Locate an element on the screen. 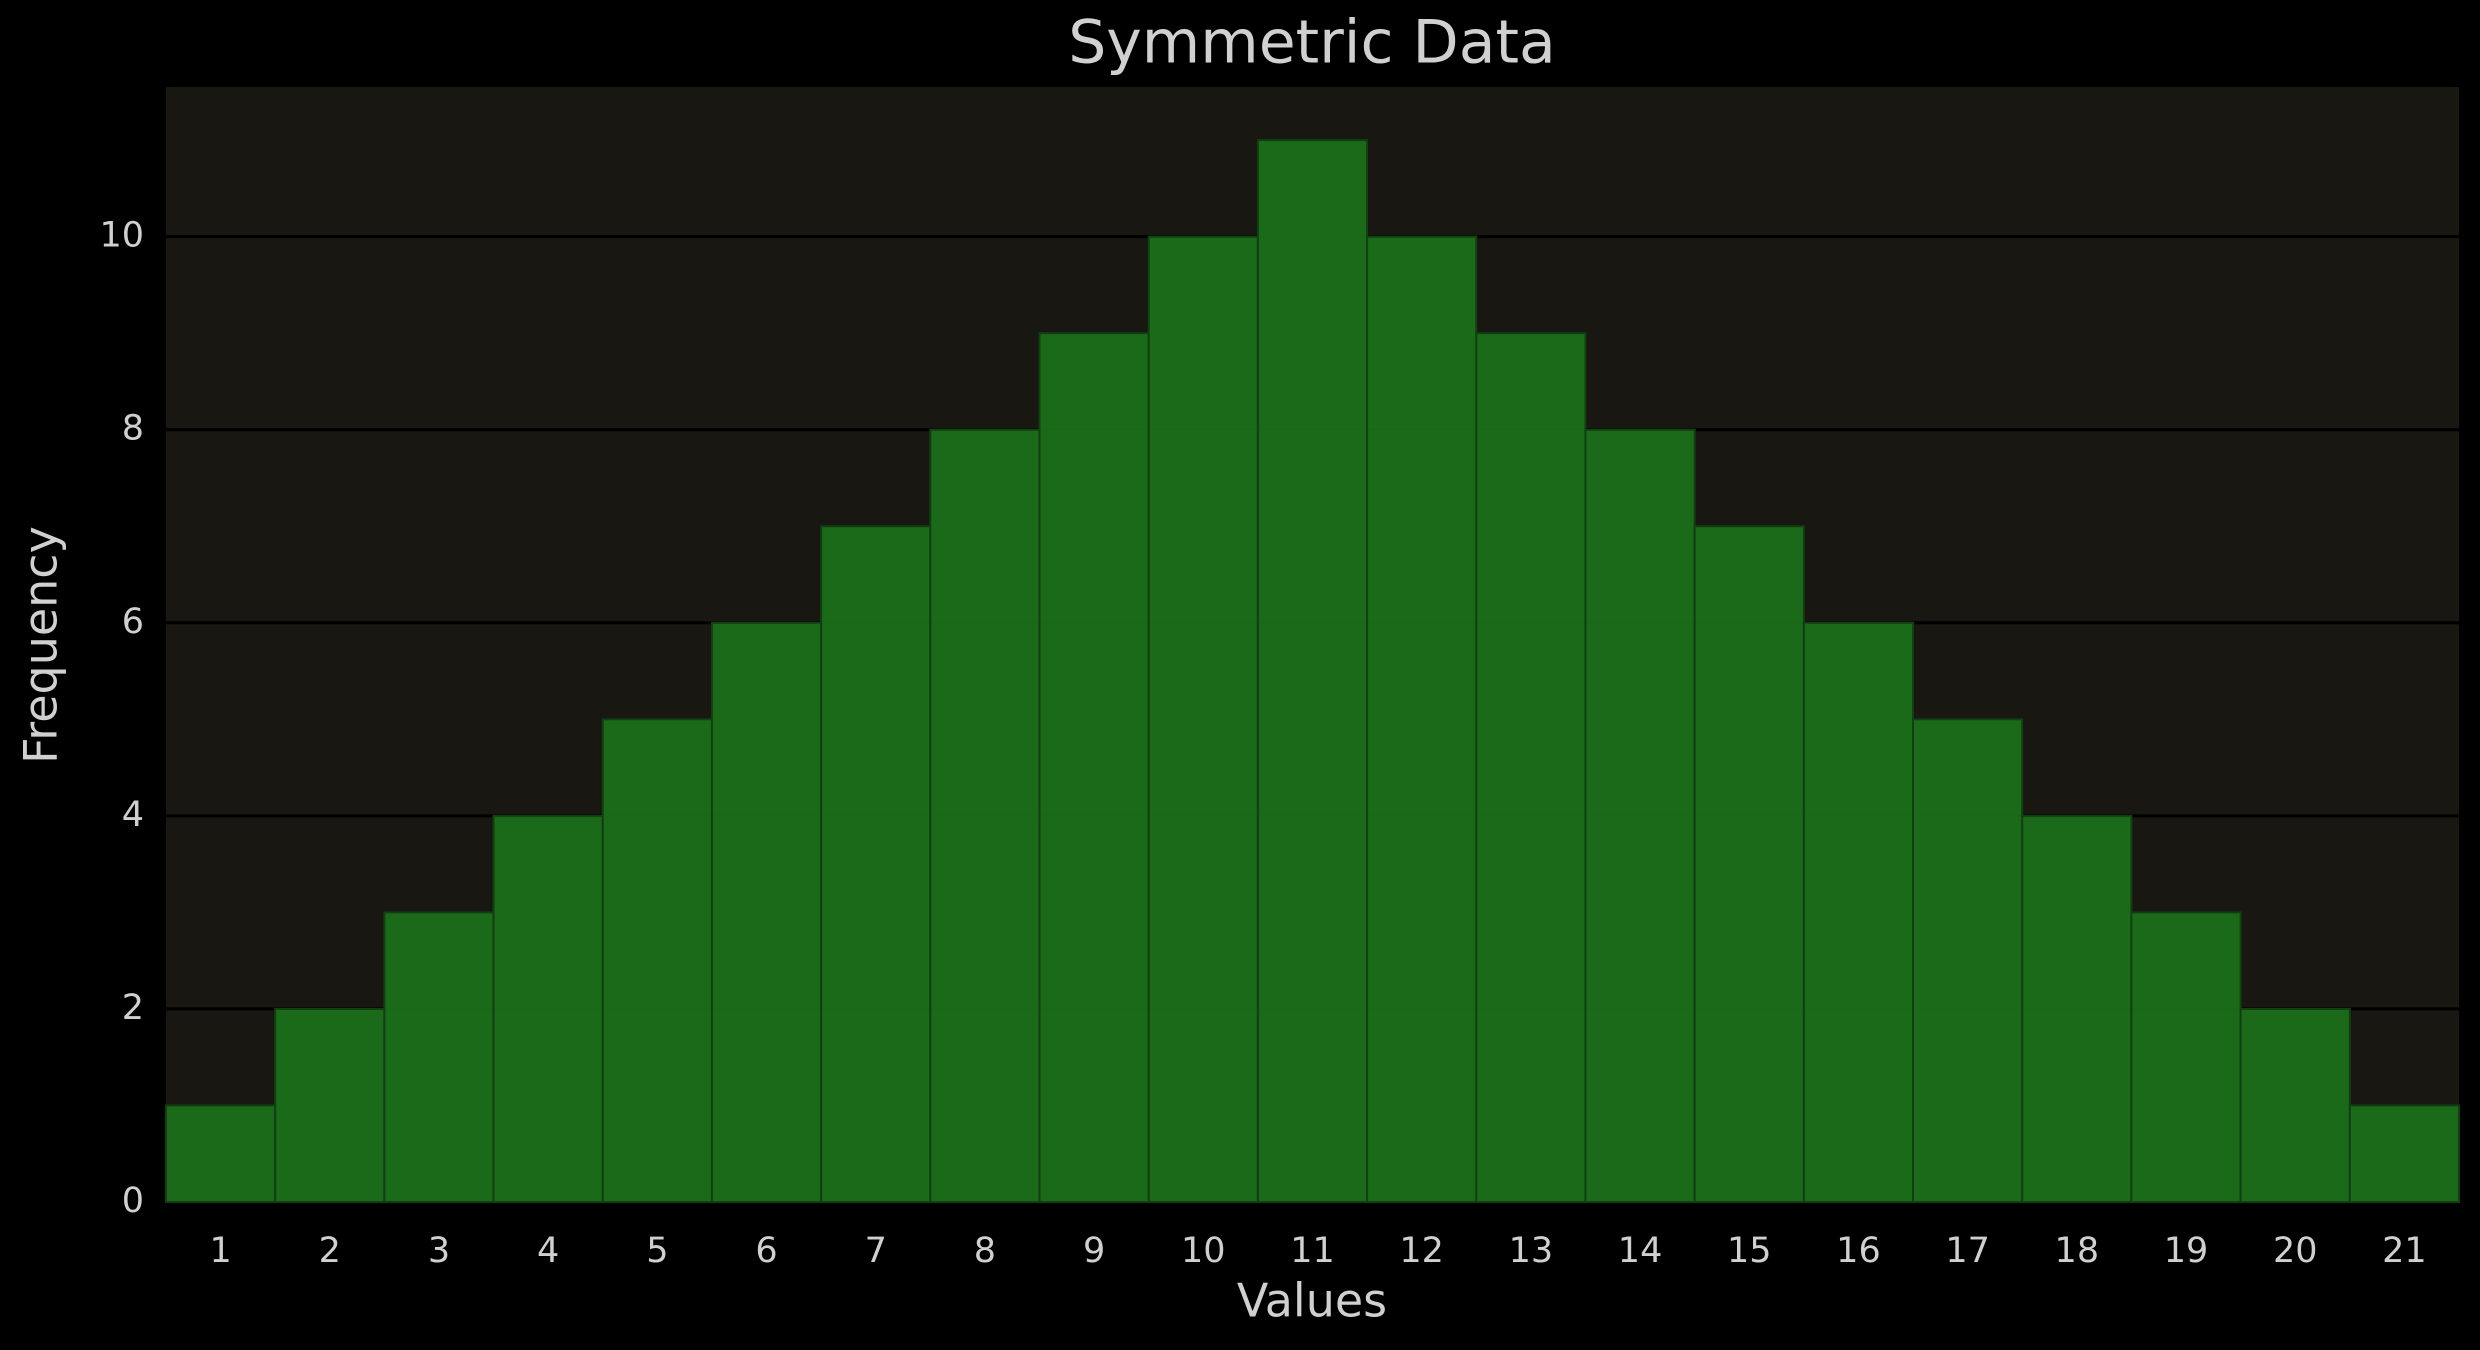  x-axis-label: Values is located at coordinates (1312, 1301).